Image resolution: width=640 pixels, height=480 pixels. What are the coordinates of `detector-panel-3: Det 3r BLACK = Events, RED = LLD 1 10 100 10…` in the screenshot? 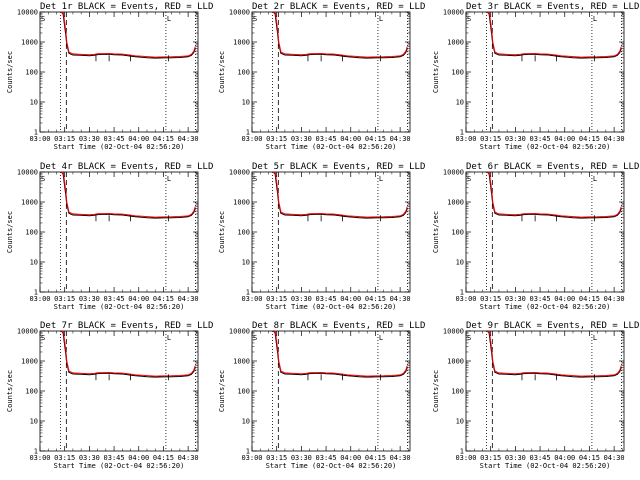 It's located at (535, 76).